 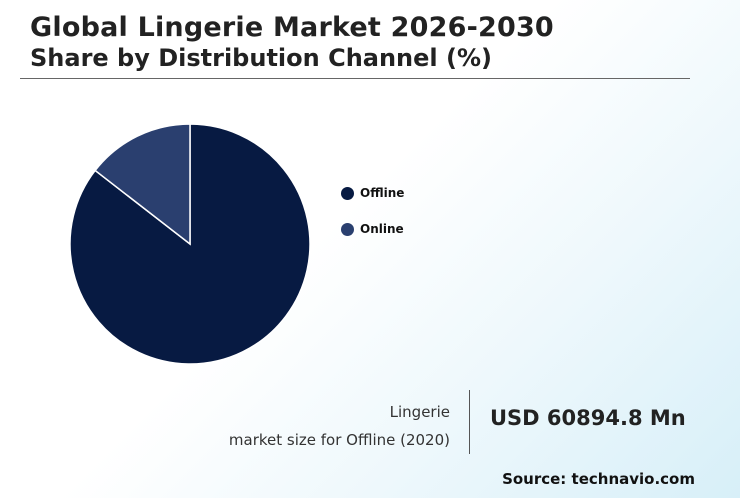 I want to click on legend-label-offline: Offline, so click(x=382, y=193).